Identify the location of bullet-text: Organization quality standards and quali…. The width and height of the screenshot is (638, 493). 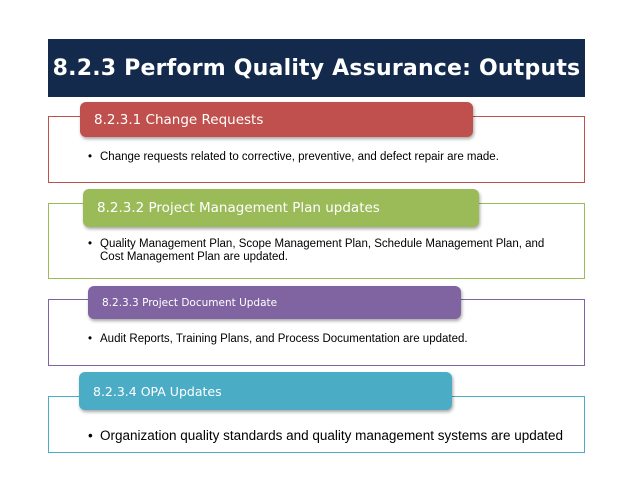
(332, 435).